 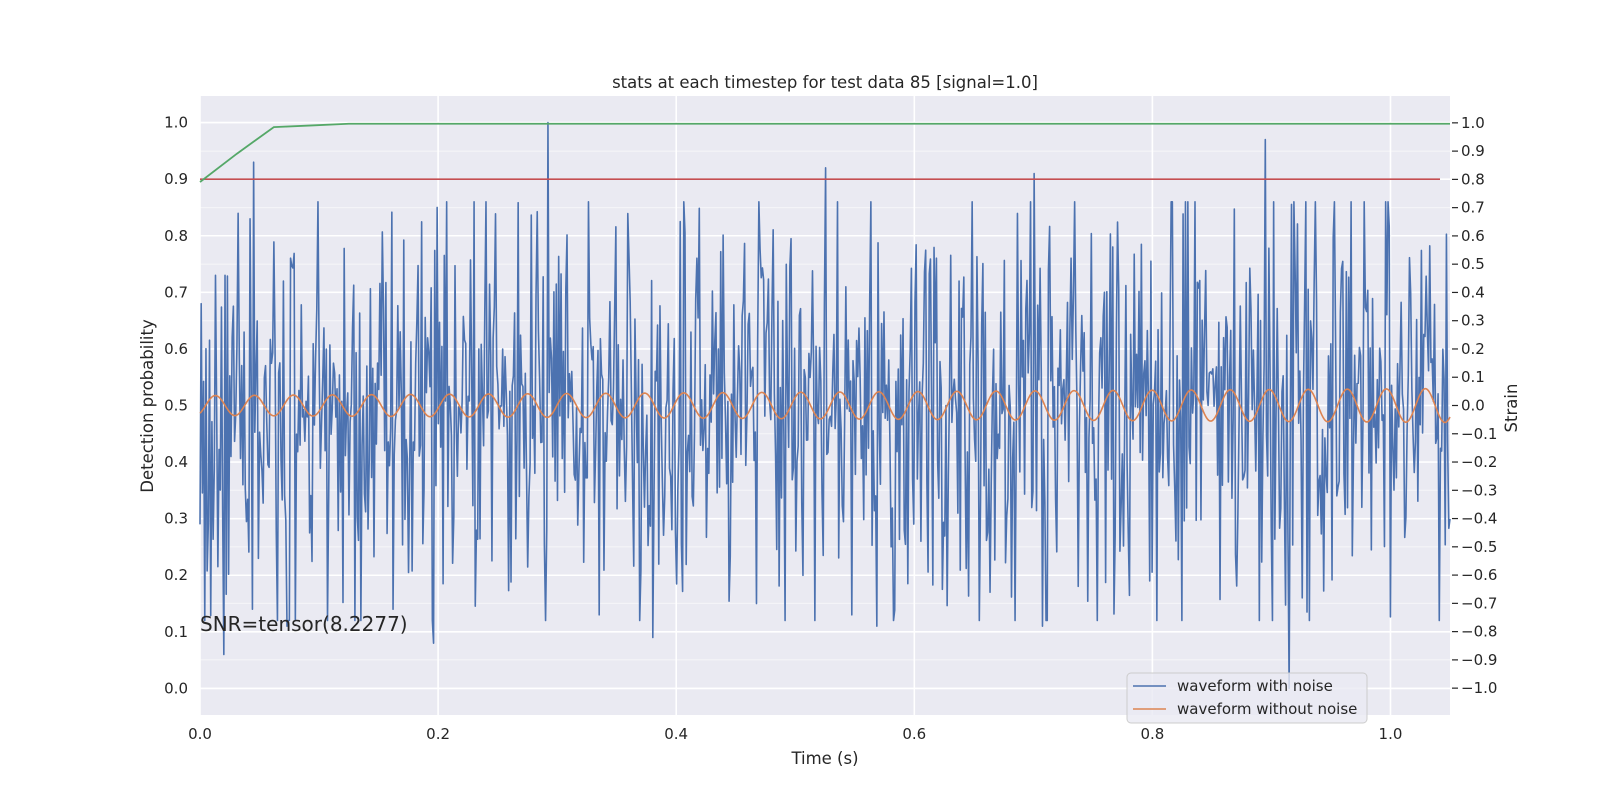 I want to click on y2-tick-label: 0.5, so click(x=1473, y=264).